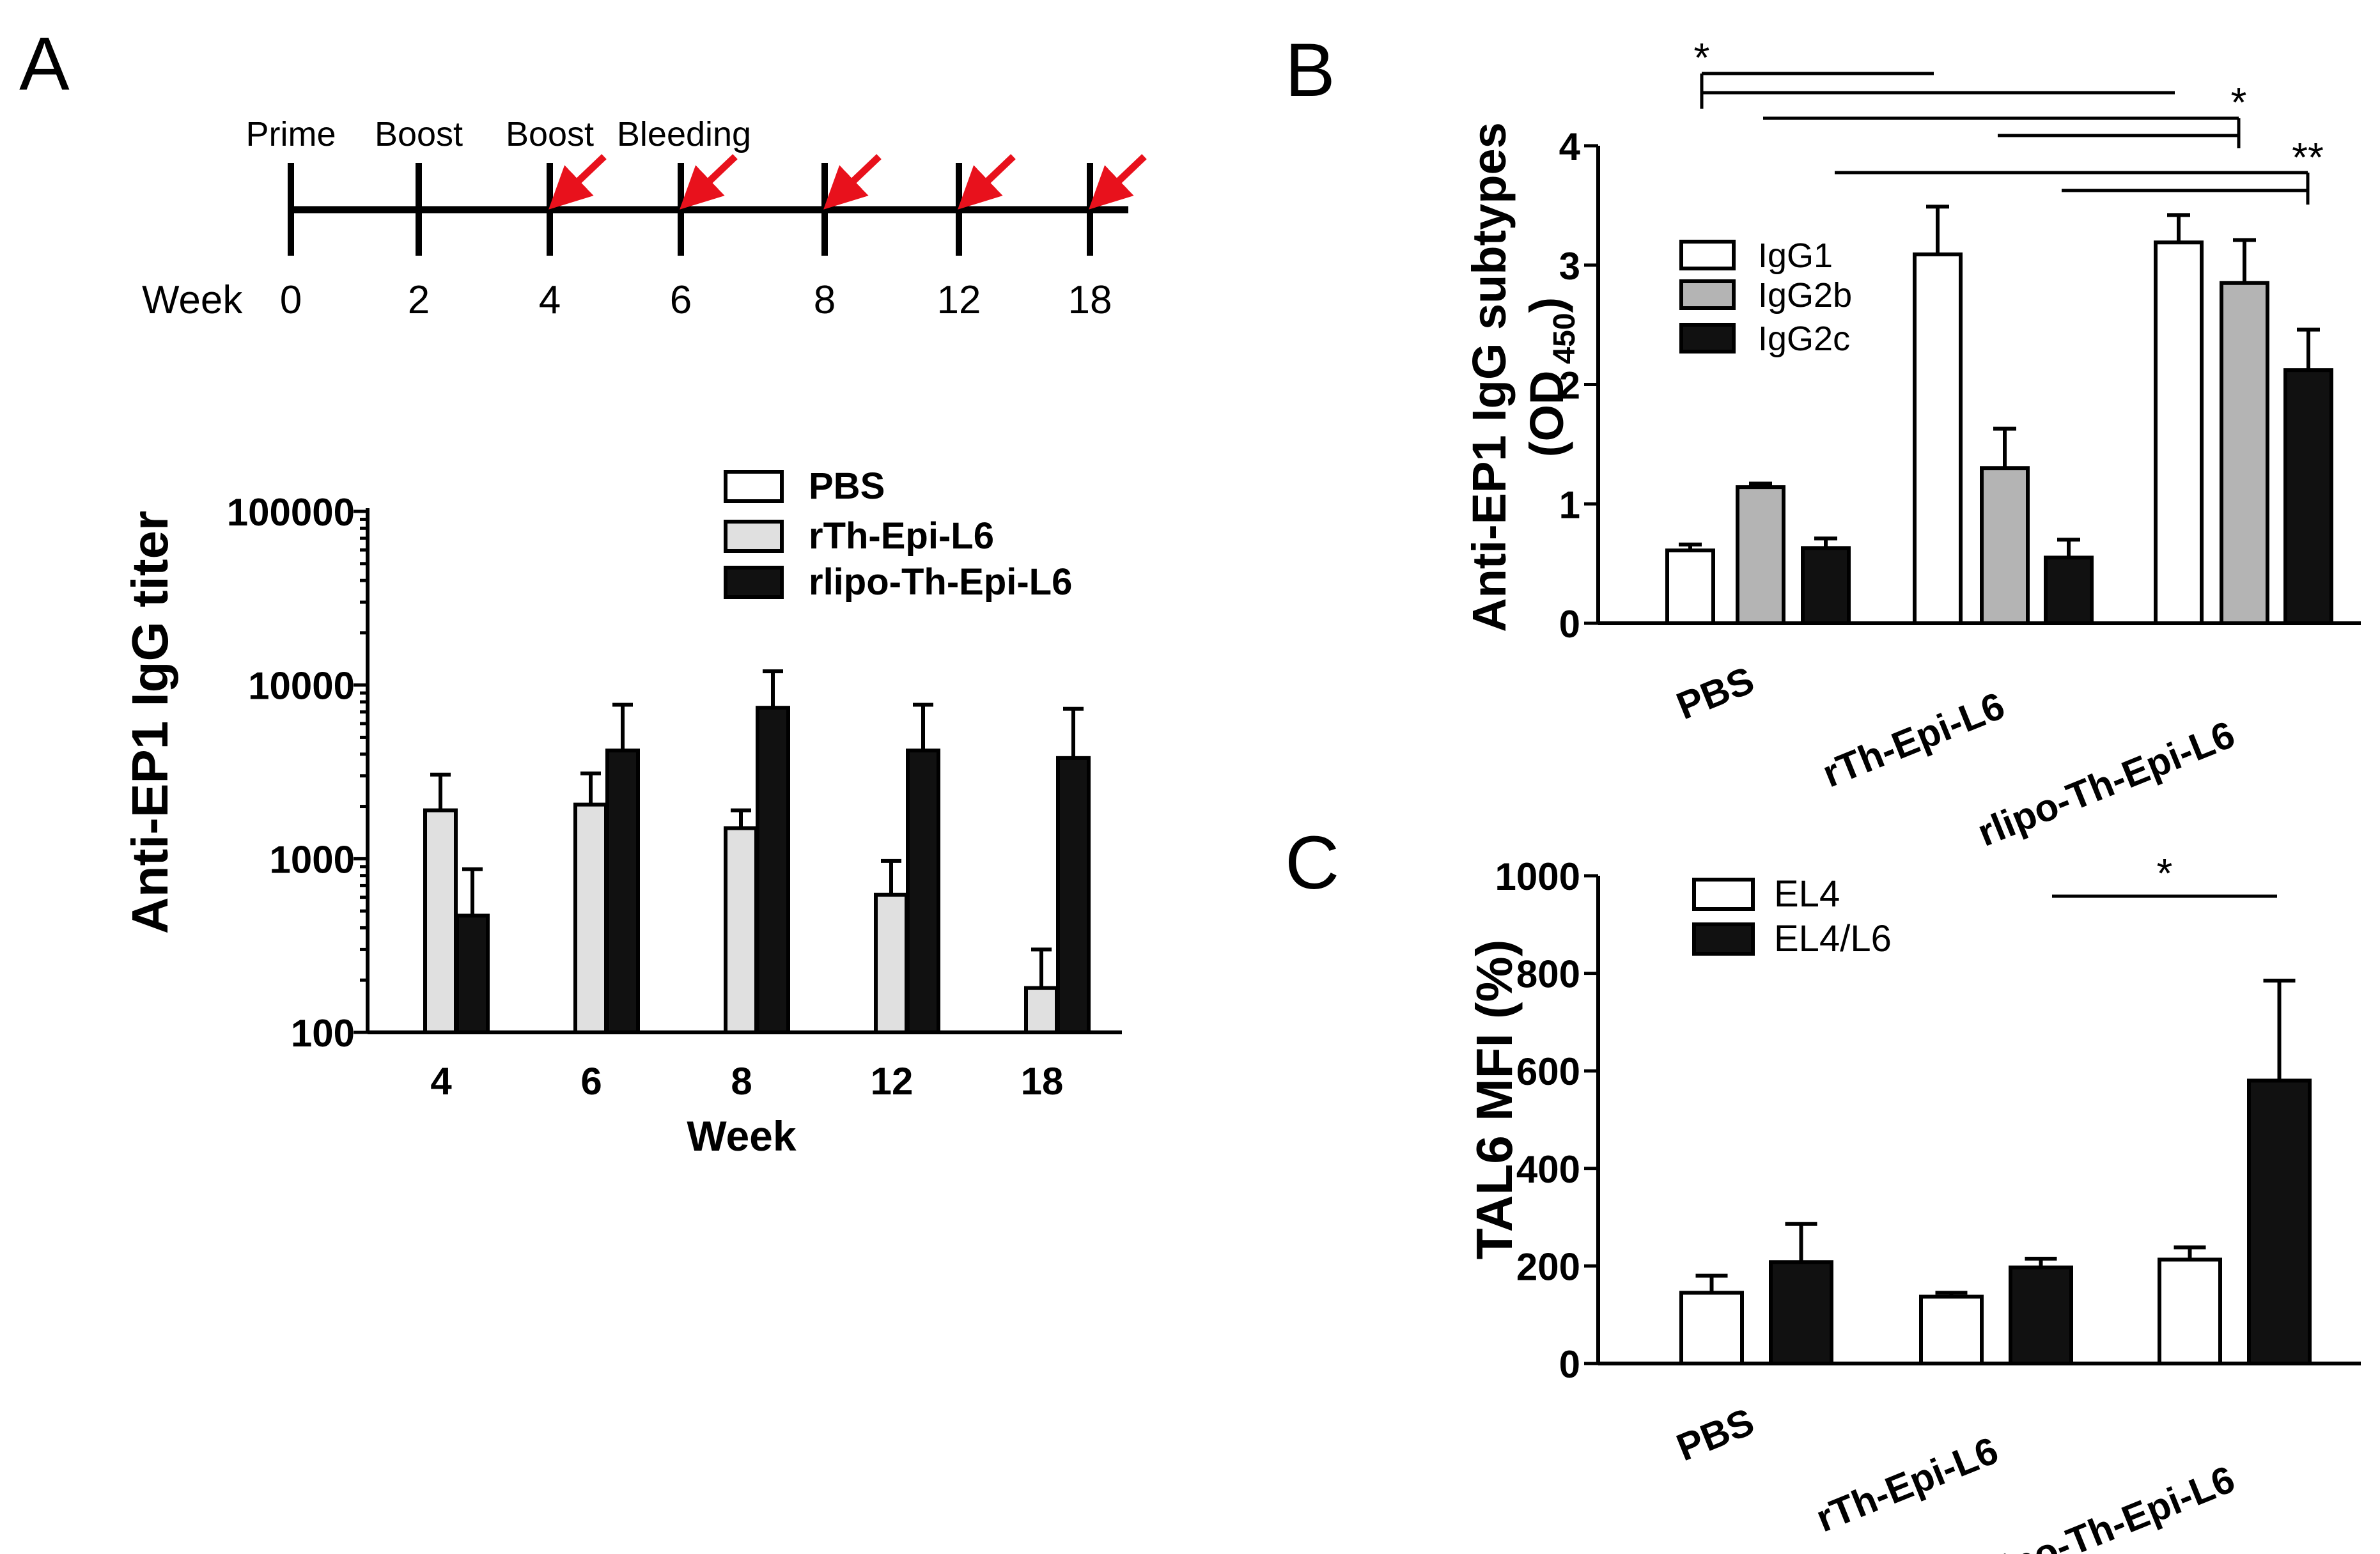 This screenshot has height=1554, width=2380. I want to click on y-tick-label: 600, so click(1548, 1071).